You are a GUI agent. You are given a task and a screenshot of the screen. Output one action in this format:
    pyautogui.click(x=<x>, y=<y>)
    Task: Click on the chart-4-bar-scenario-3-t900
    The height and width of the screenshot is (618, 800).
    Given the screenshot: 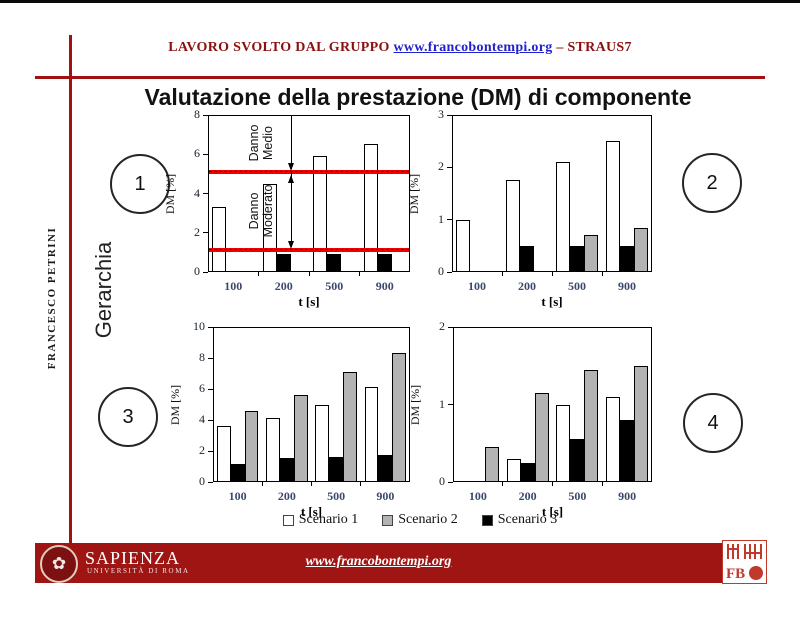 What is the action you would take?
    pyautogui.click(x=627, y=451)
    